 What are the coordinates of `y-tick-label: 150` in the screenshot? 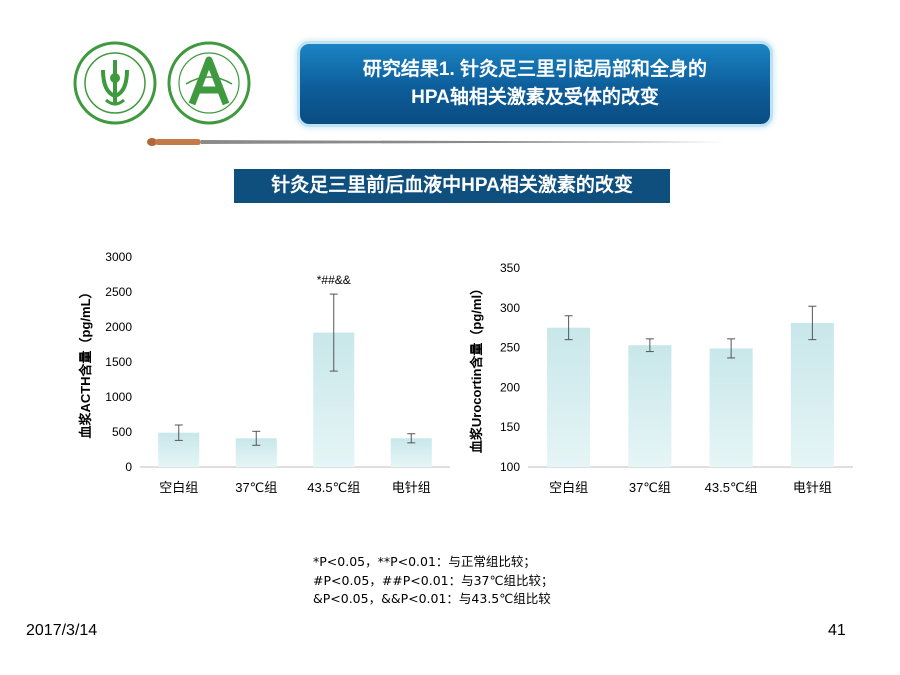 It's located at (510, 427).